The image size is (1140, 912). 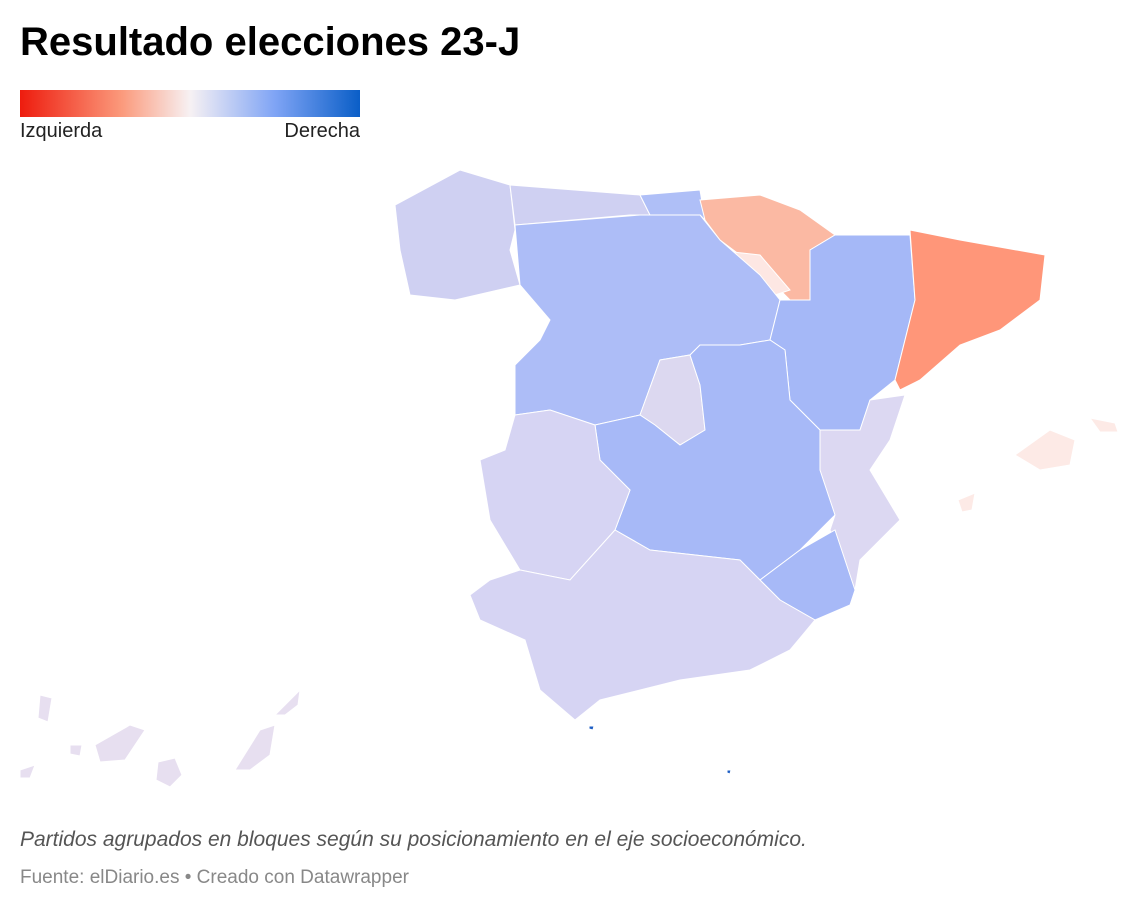 What do you see at coordinates (322, 131) in the screenshot?
I see `legend-right-label: Derecha` at bounding box center [322, 131].